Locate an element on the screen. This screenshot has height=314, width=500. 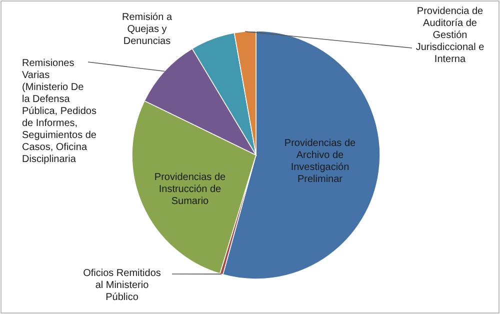
slice-label: Remisión a Quejas y Denuncias is located at coordinates (147, 29).